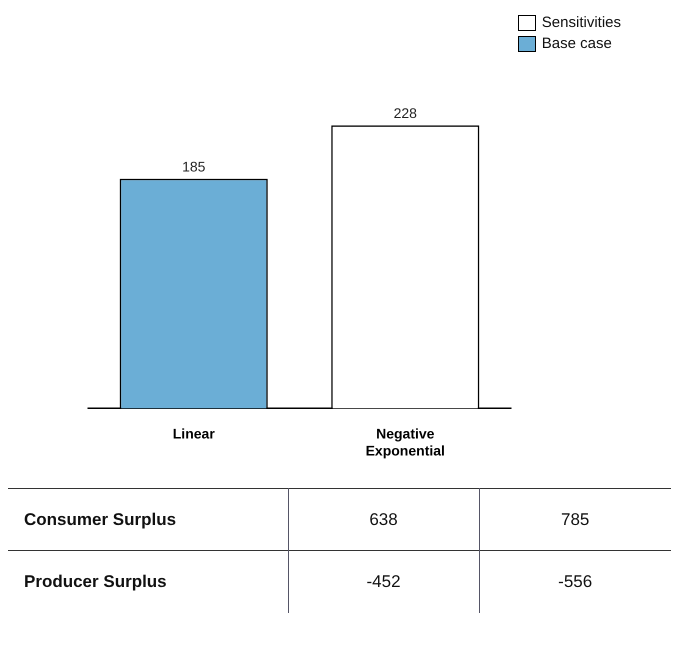 The height and width of the screenshot is (649, 679). I want to click on x-tick-label: Linear, so click(194, 434).